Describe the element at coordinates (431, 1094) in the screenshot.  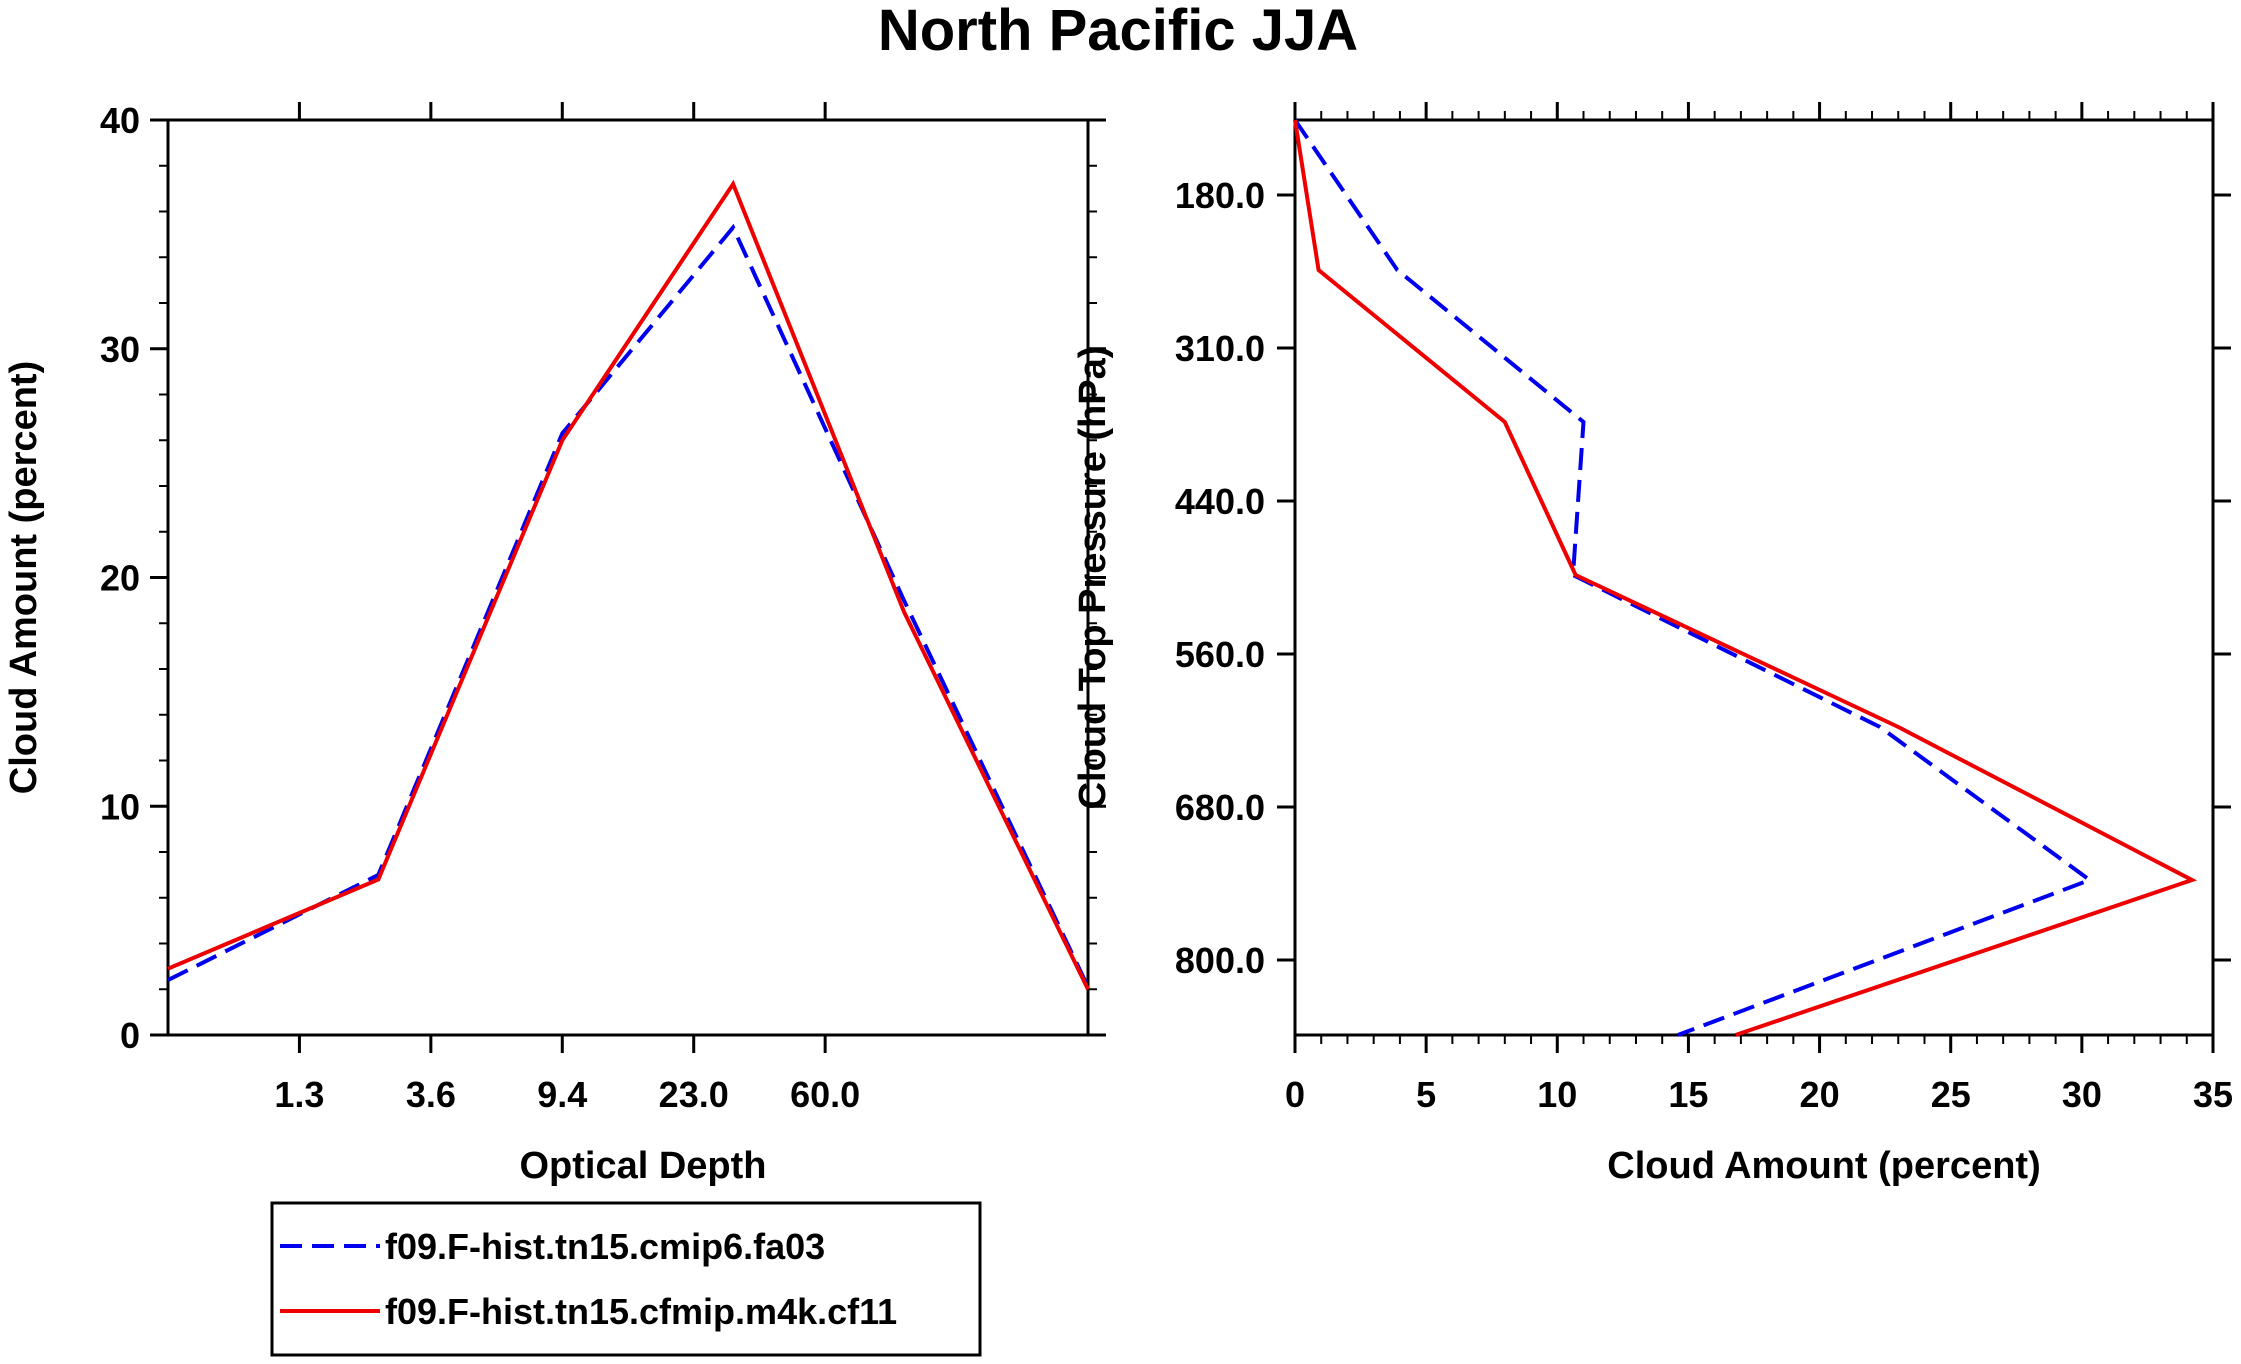
I see `x-tick-label: 3.6` at that location.